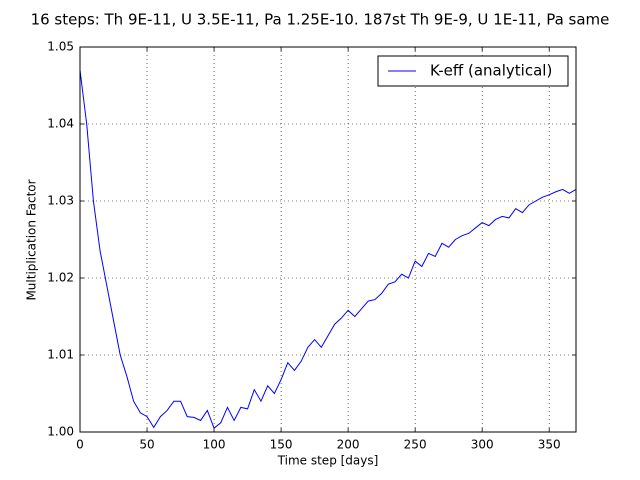  Describe the element at coordinates (549, 445) in the screenshot. I see `x-tick-label: 350` at that location.